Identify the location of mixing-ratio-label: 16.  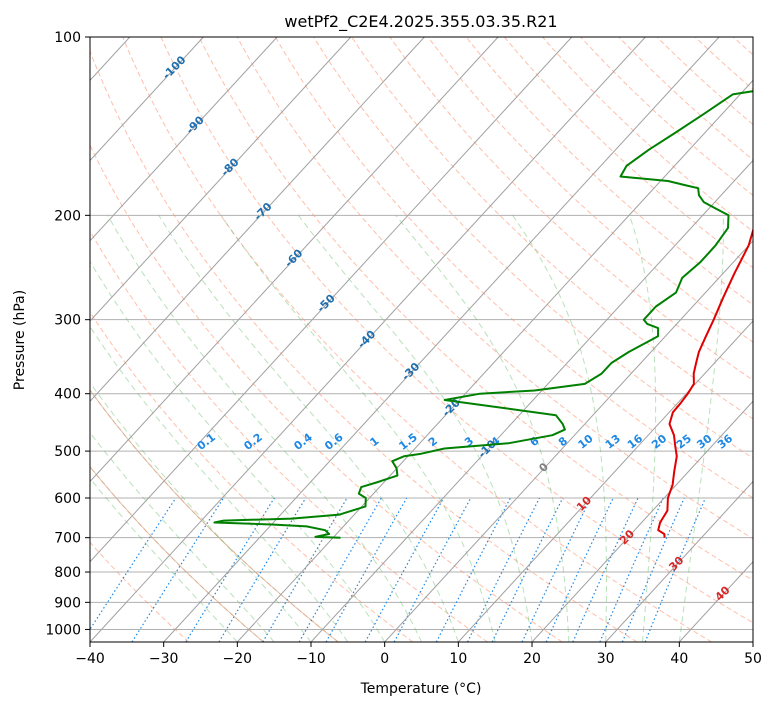
(635, 442).